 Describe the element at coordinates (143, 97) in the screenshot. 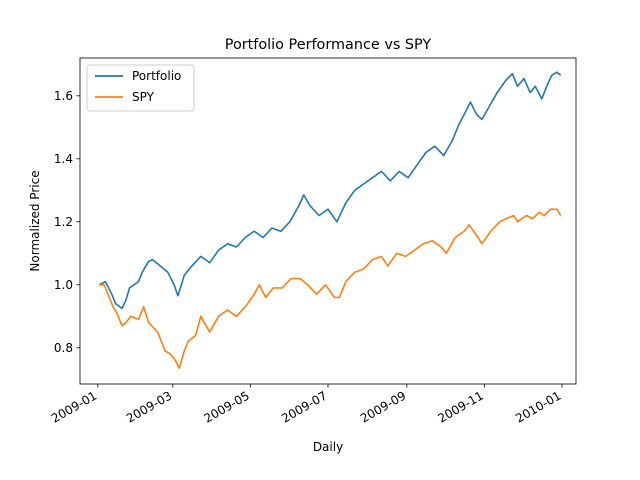

I see `legend-label-spy: SPY` at that location.